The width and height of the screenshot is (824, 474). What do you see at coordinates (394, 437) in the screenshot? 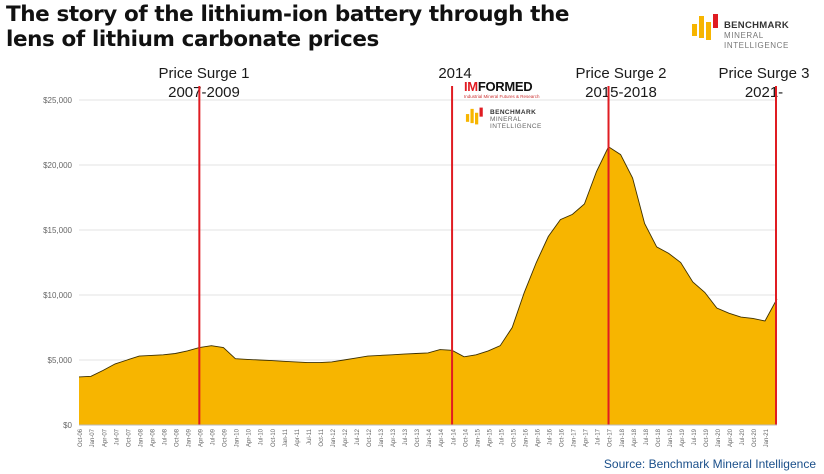
I see `x-tick-label-Apr-13: Apr-13` at bounding box center [394, 437].